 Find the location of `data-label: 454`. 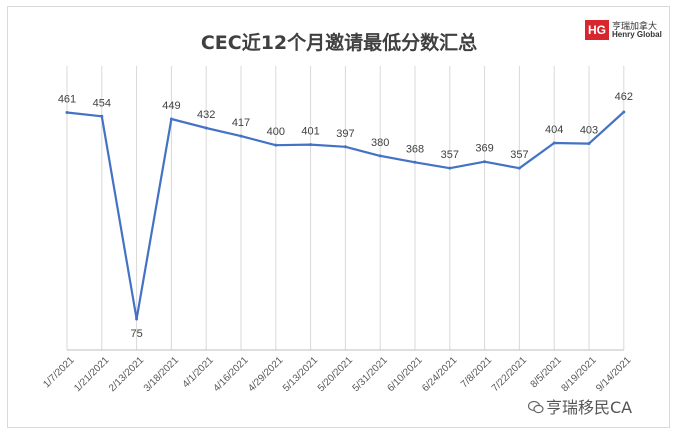

data-label: 454 is located at coordinates (102, 103).